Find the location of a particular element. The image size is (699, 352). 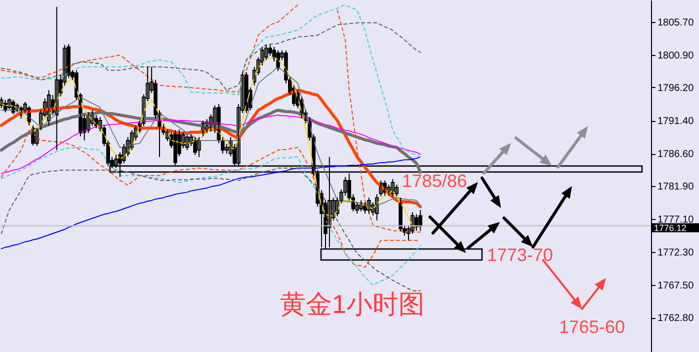

y-tick-label: 1805.70 is located at coordinates (676, 23).